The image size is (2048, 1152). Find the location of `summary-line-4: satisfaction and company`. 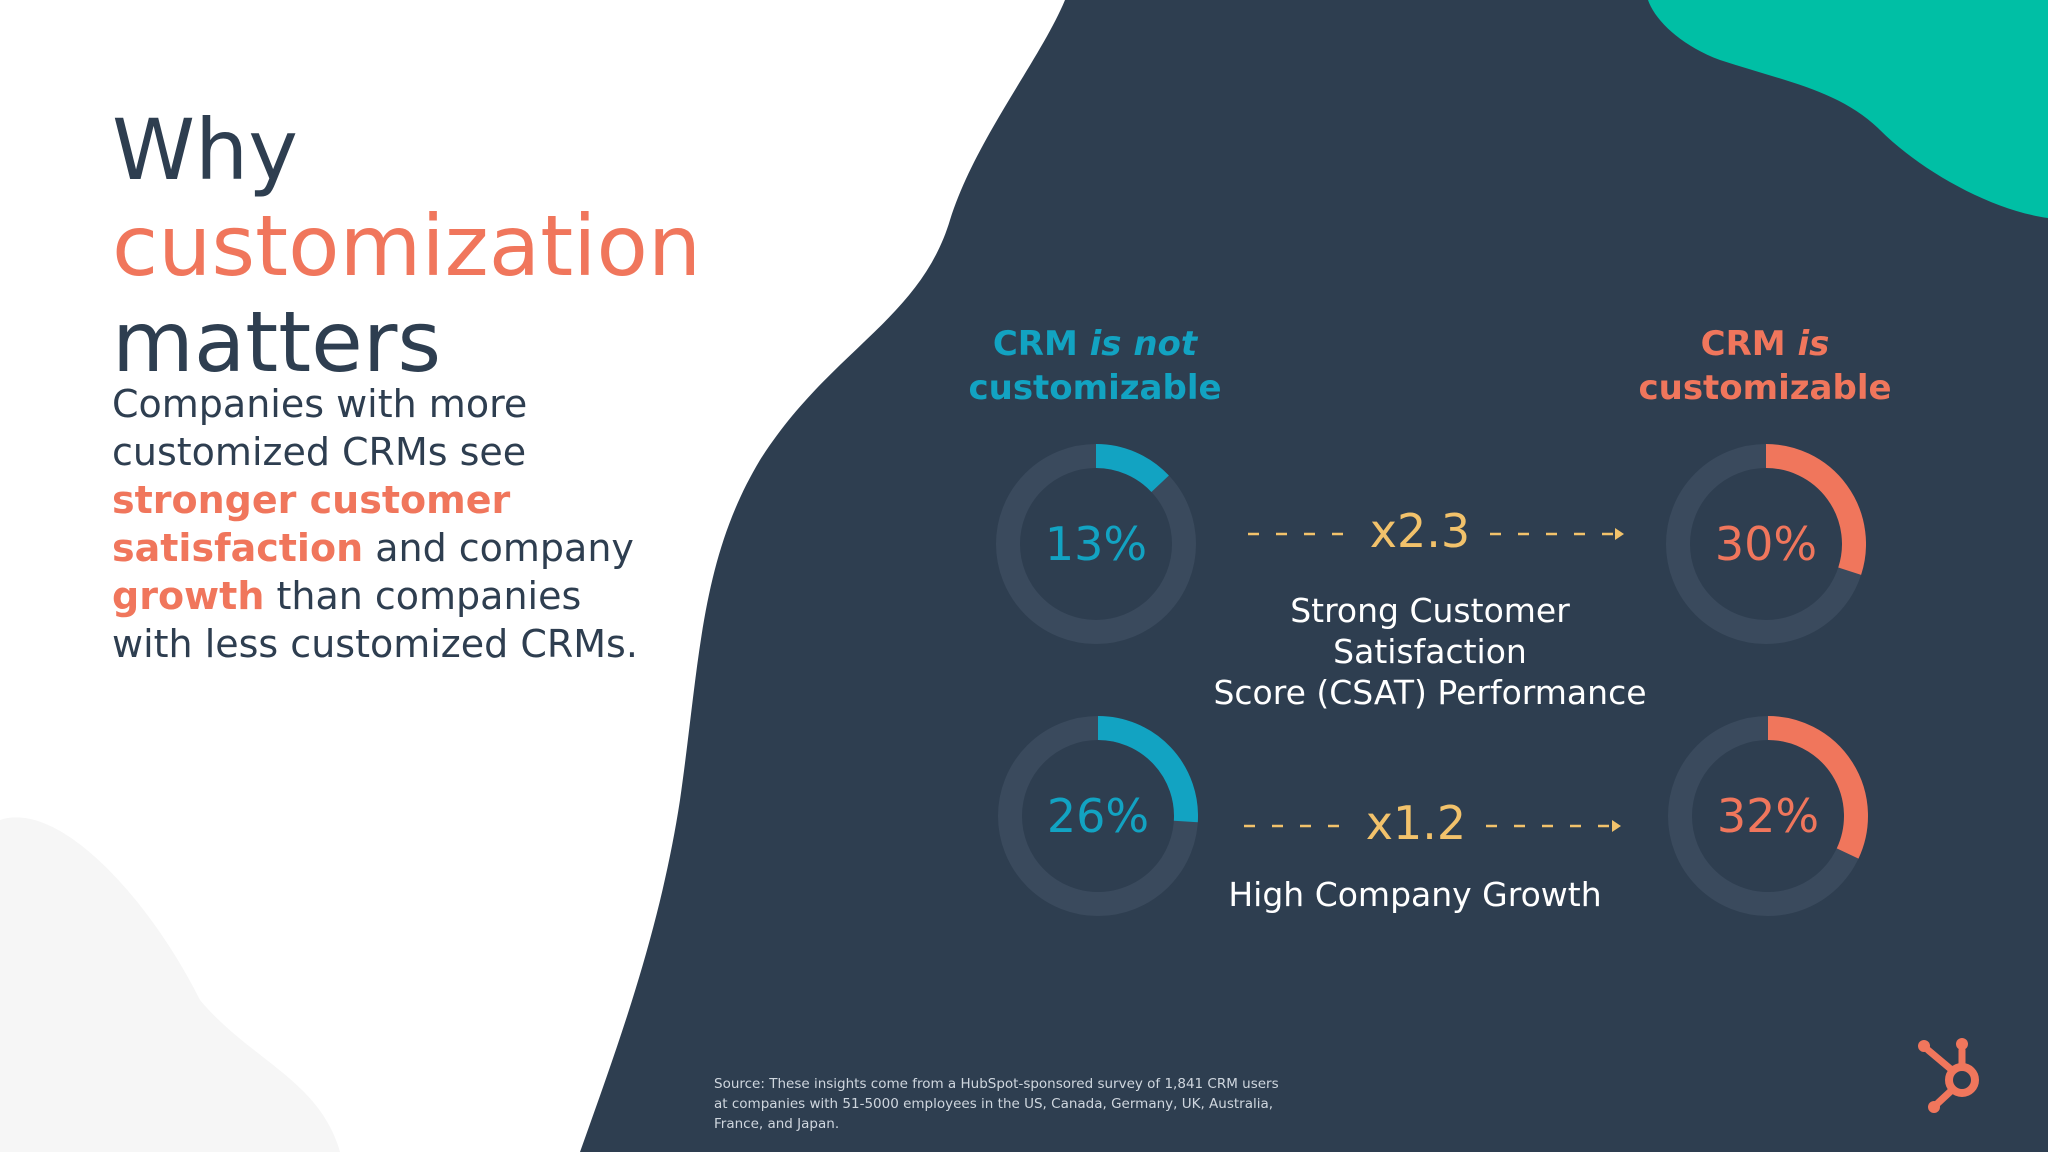

summary-line-4: satisfaction and company is located at coordinates (392, 548).